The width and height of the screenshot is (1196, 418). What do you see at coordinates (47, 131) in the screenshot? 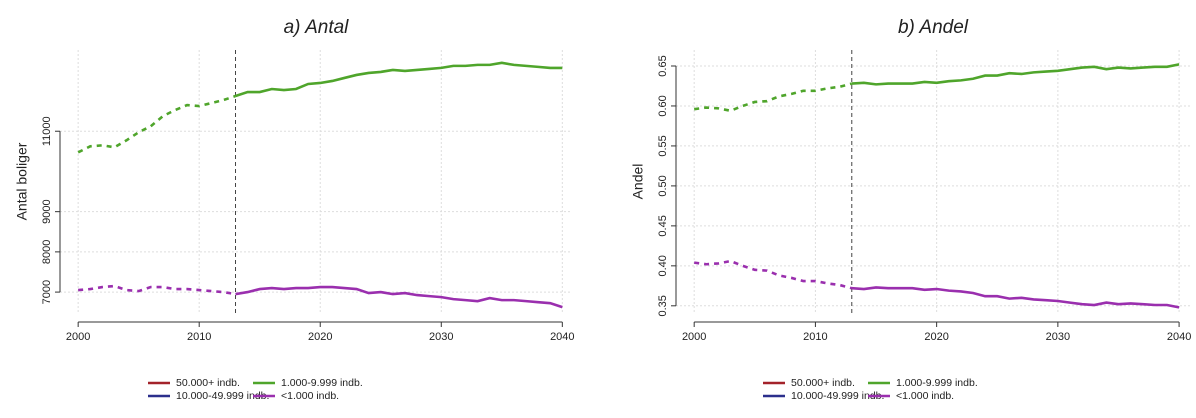
I see `y-tick-label: 11000` at bounding box center [47, 131].